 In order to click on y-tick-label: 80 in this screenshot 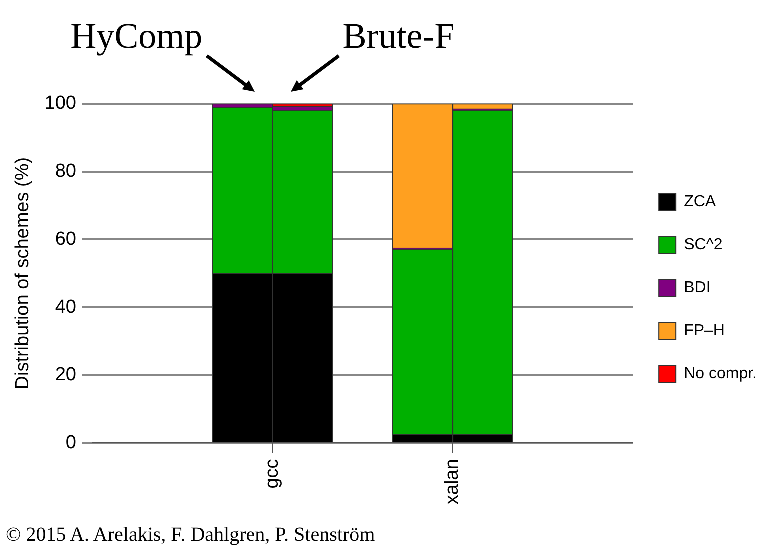, I will do `click(65, 171)`.